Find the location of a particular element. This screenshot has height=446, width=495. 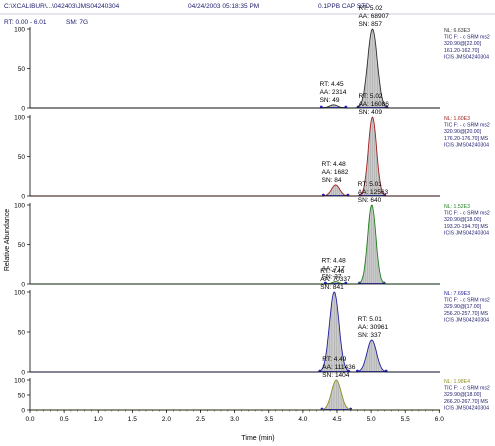

peak-label: AA: 1682 is located at coordinates (335, 172).